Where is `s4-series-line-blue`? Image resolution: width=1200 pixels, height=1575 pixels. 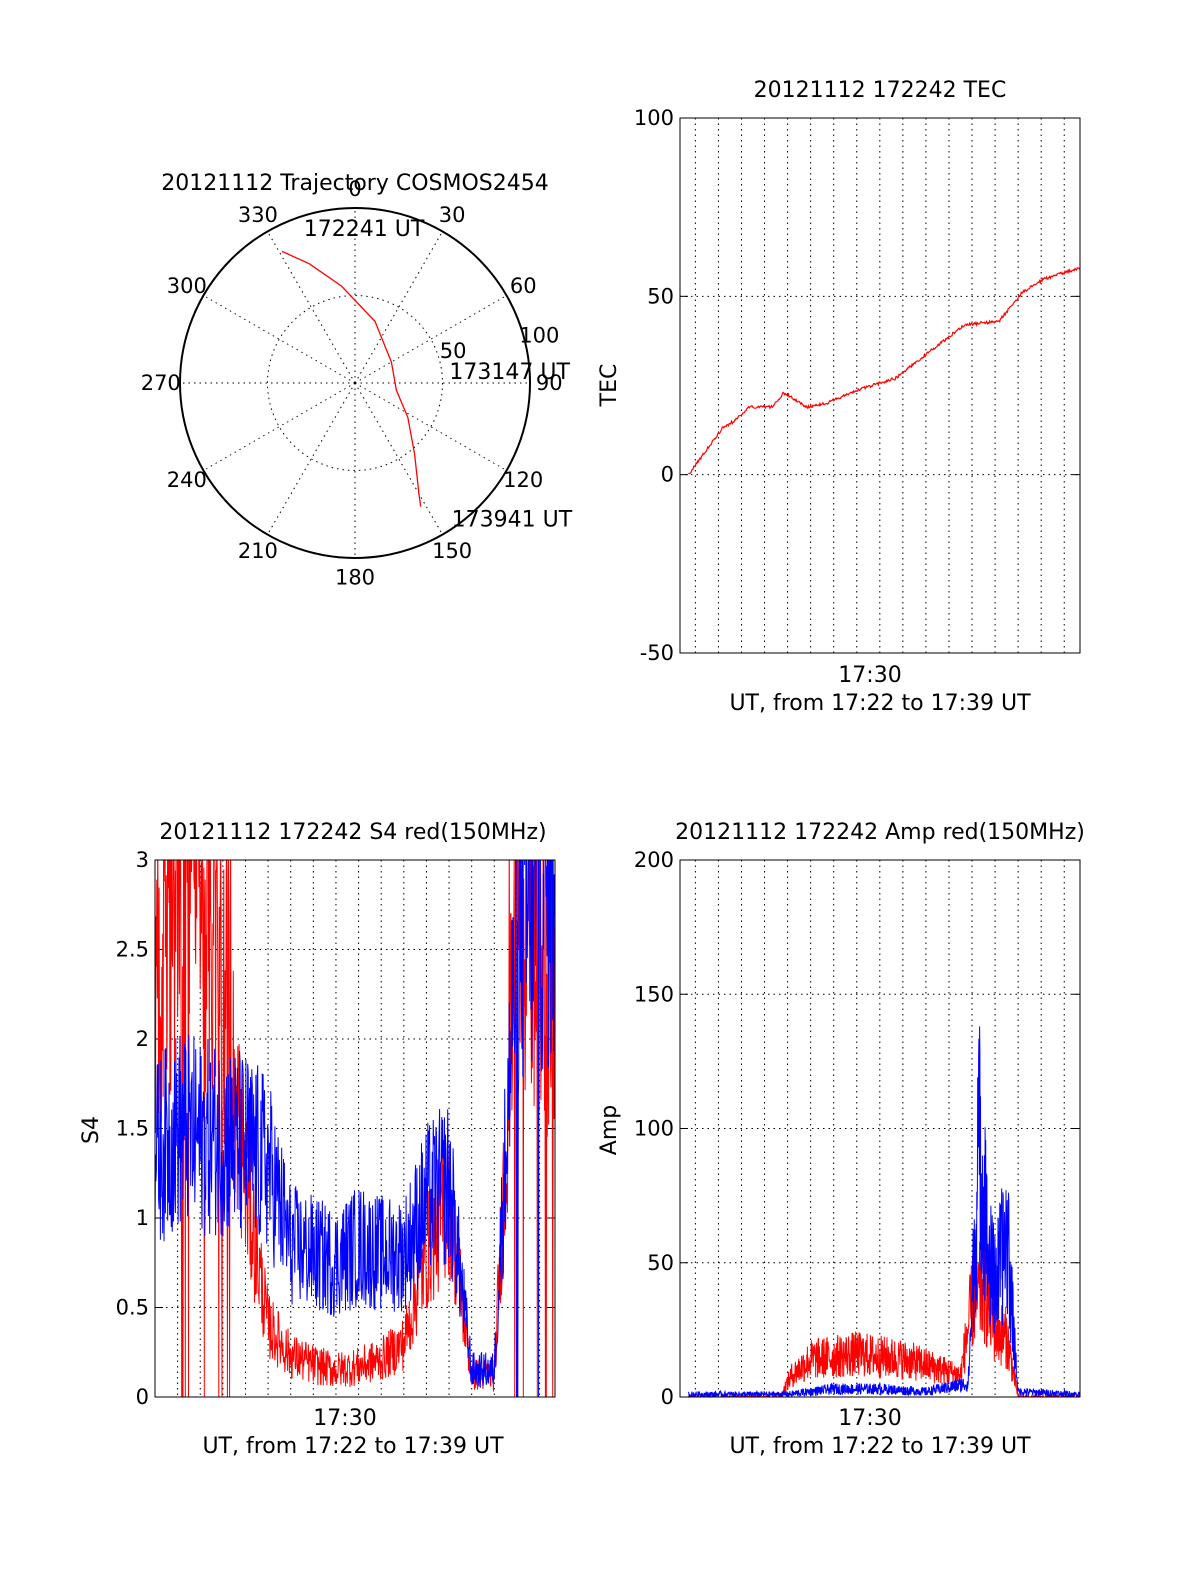
s4-series-line-blue is located at coordinates (355, 1128).